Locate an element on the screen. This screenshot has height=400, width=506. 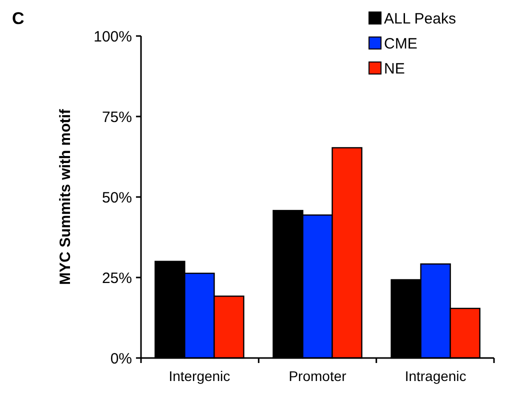
legend-label: CME is located at coordinates (401, 43).